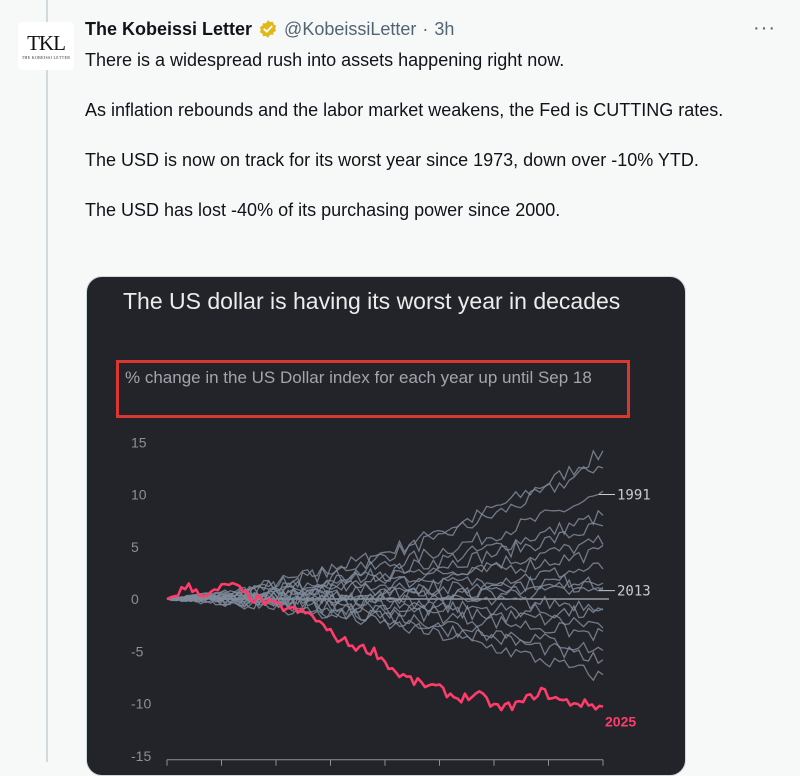 The image size is (800, 776). Describe the element at coordinates (350, 28) in the screenshot. I see `author-handle: @KobeissiLetter` at that location.